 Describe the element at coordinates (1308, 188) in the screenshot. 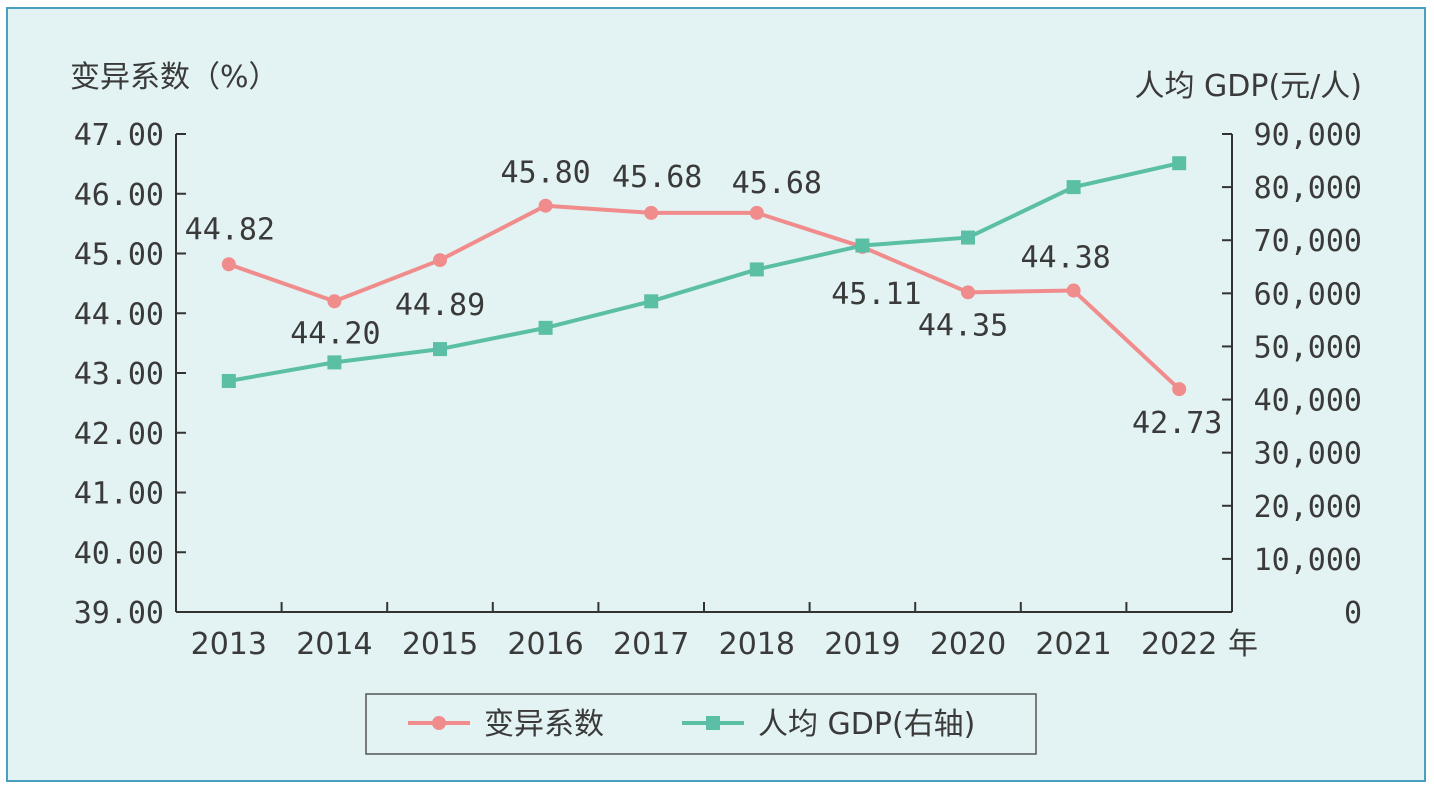

I see `right-tick-label: 80,000` at that location.